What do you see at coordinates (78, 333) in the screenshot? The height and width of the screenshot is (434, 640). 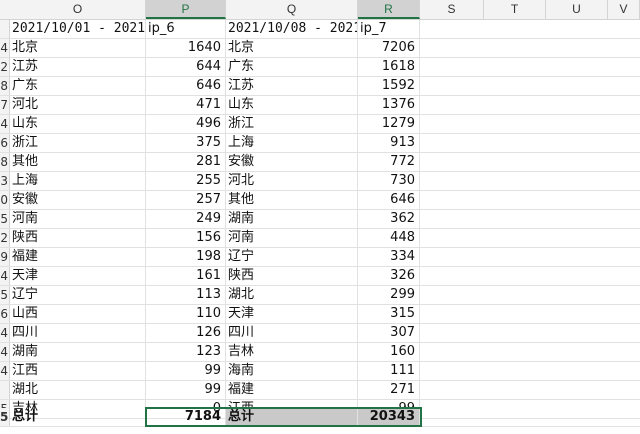 I see `cell-province-a: 四川` at bounding box center [78, 333].